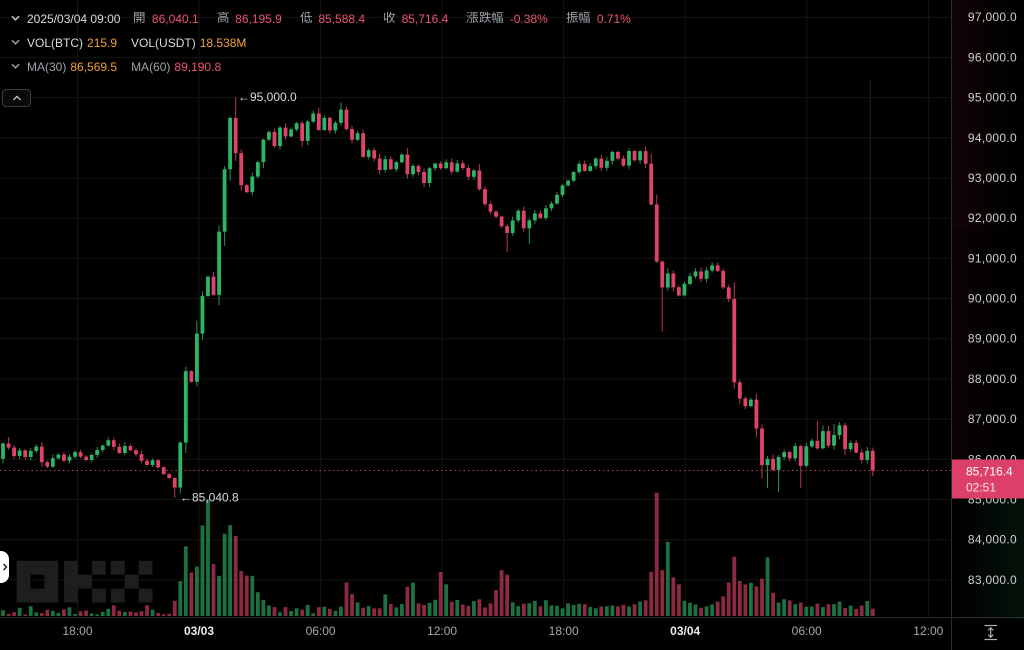 This screenshot has width=1024, height=650. Describe the element at coordinates (992, 580) in the screenshot. I see `svg-text: 83,000.0` at that location.